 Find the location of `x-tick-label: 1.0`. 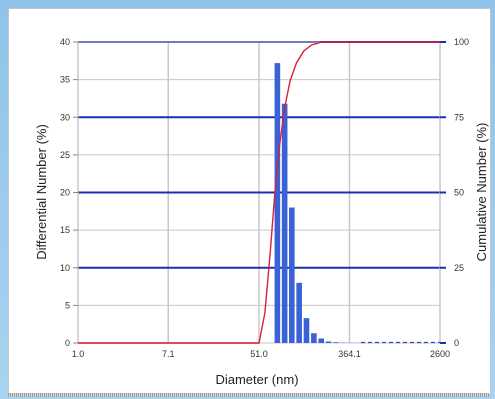

x-tick-label: 1.0 is located at coordinates (78, 354).